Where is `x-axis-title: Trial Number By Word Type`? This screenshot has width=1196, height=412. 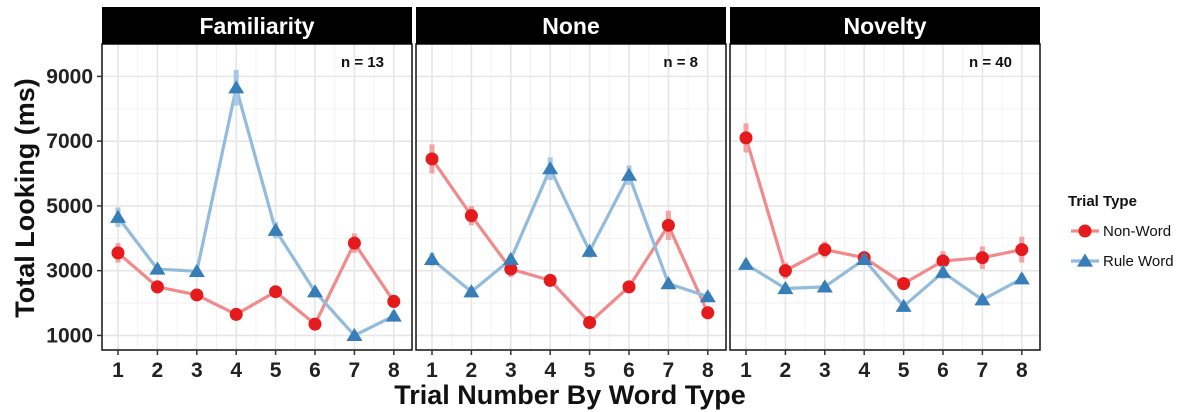
x-axis-title: Trial Number By Word Type is located at coordinates (570, 395).